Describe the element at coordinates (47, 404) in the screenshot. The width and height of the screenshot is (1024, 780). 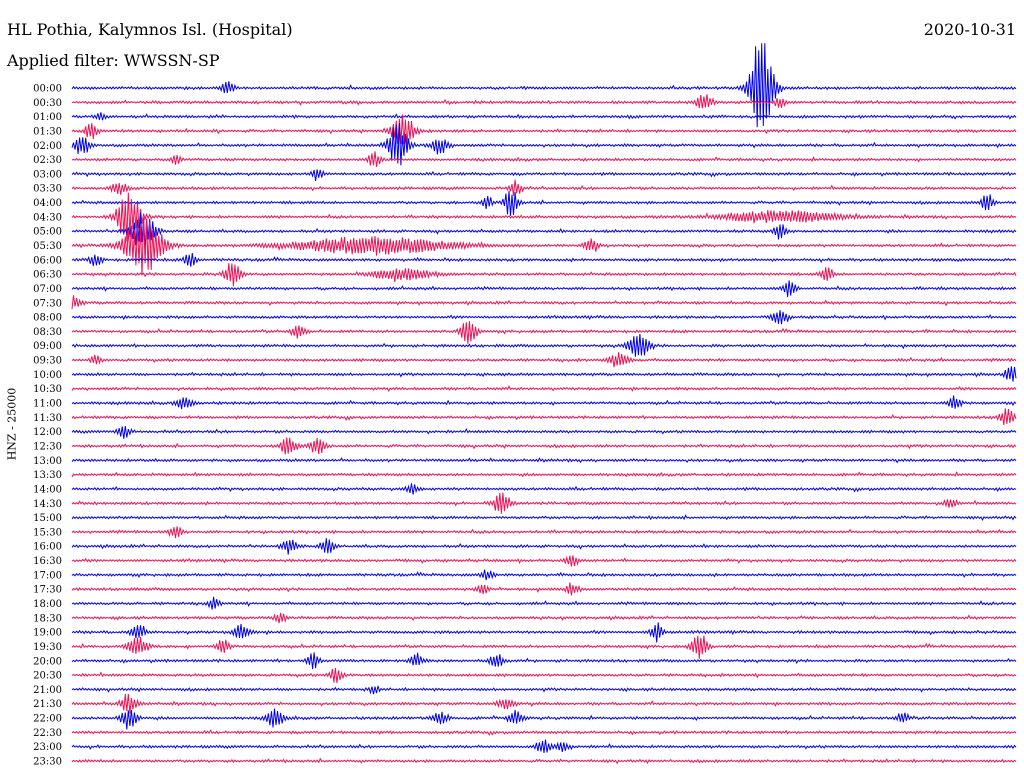
I see `row-time-label: 11:00` at that location.